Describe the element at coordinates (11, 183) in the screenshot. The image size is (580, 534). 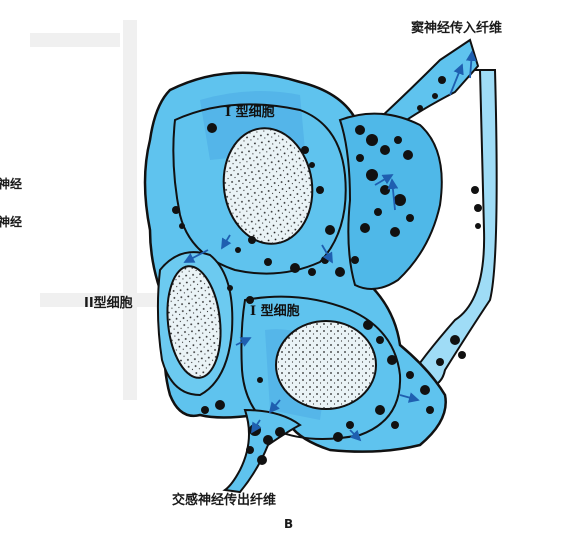
I see `left-cut-label-1: 神经` at that location.